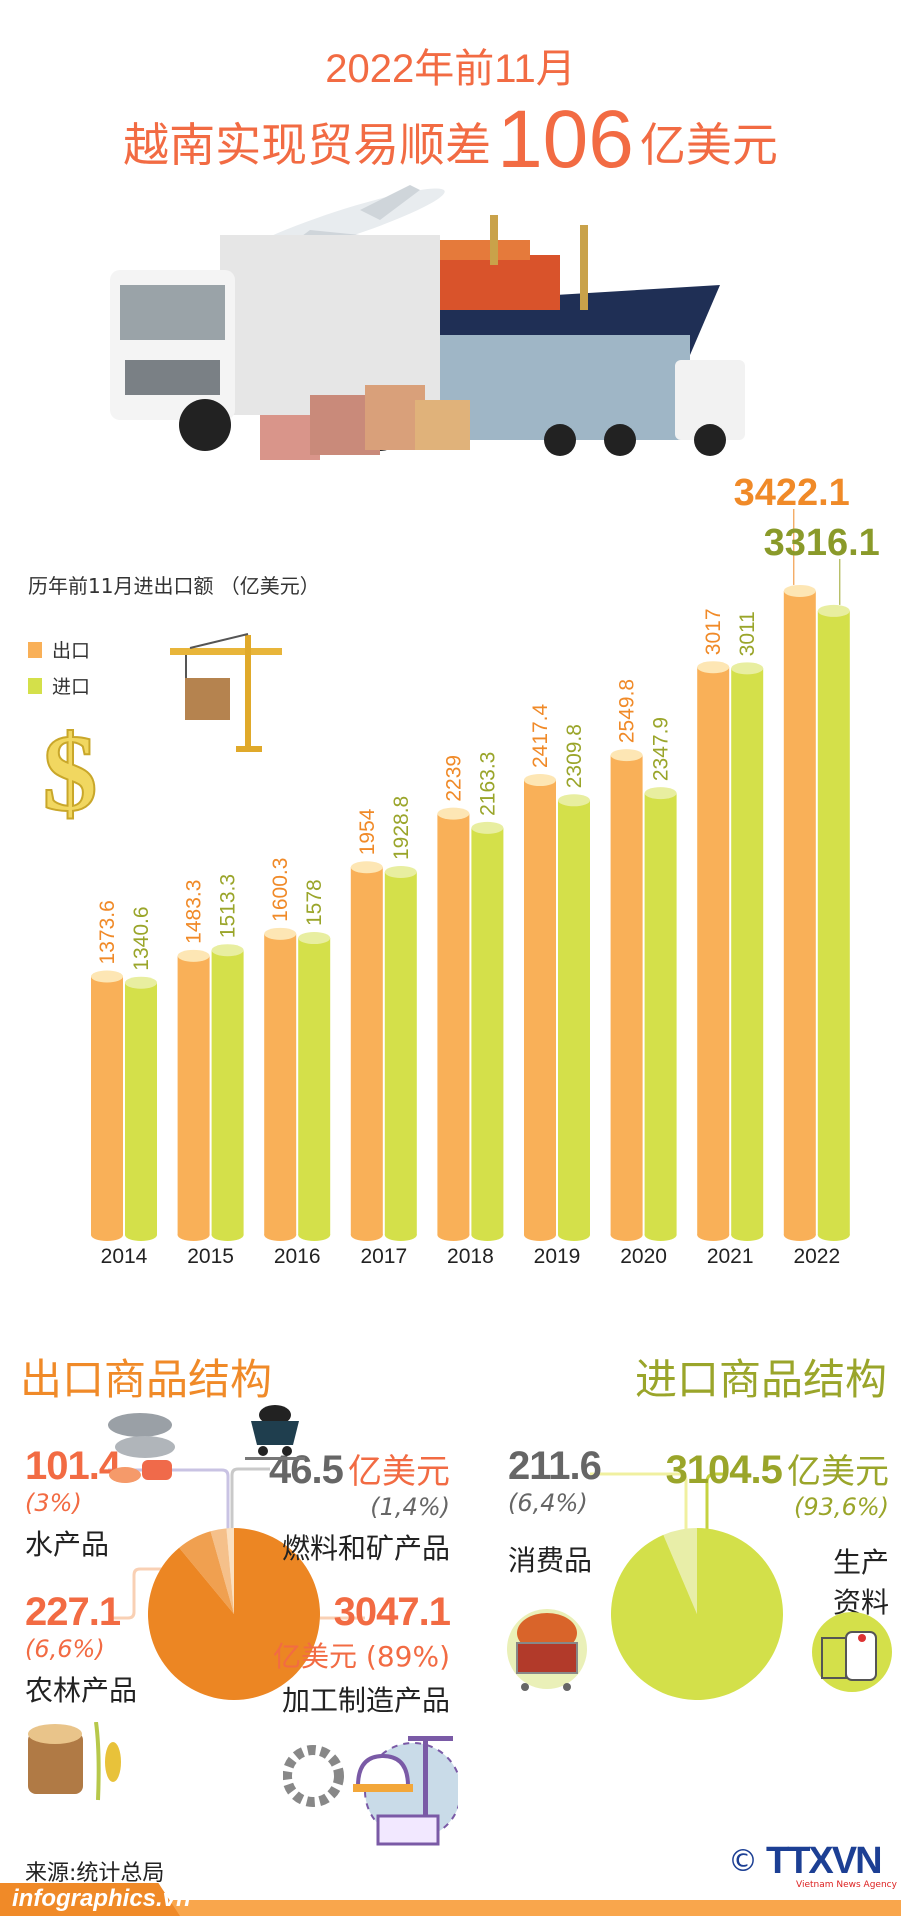 Image resolution: width=901 pixels, height=1916 pixels. Describe the element at coordinates (715, 1501) in the screenshot. I see `leader-line-production` at that location.